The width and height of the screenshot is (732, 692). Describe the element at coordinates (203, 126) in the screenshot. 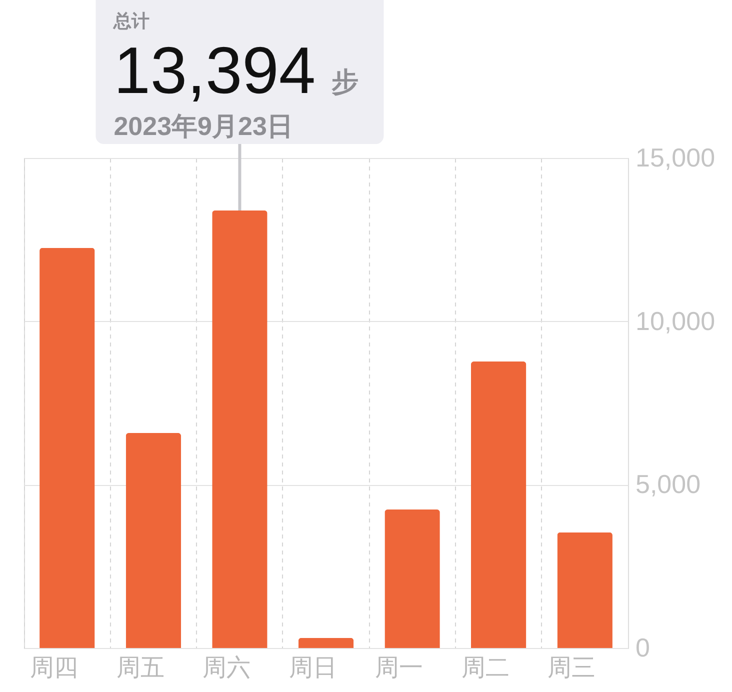

I see `annotation: 2023年9月23日` at that location.